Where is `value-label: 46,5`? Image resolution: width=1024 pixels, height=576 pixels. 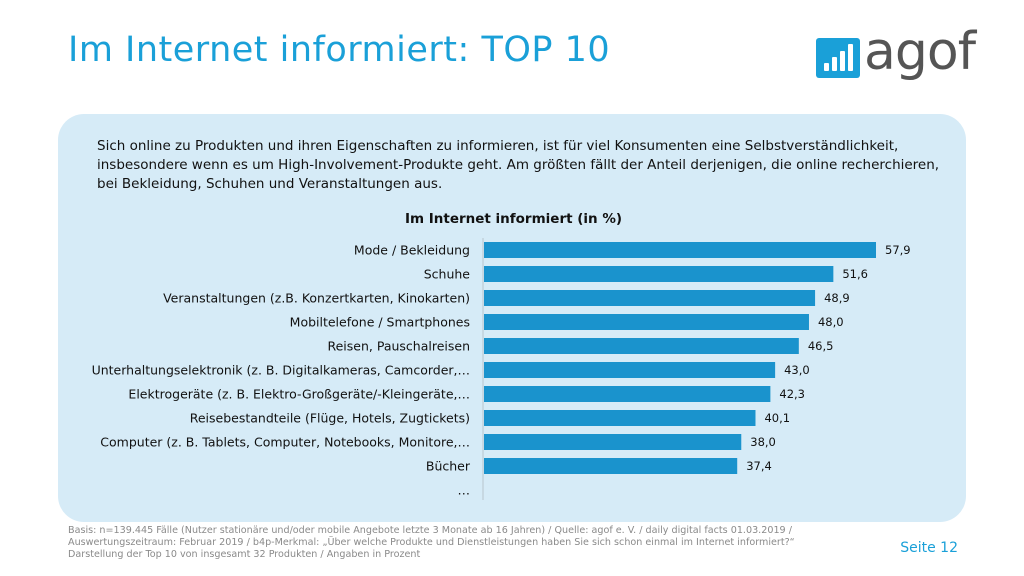 value-label: 46,5 is located at coordinates (821, 346).